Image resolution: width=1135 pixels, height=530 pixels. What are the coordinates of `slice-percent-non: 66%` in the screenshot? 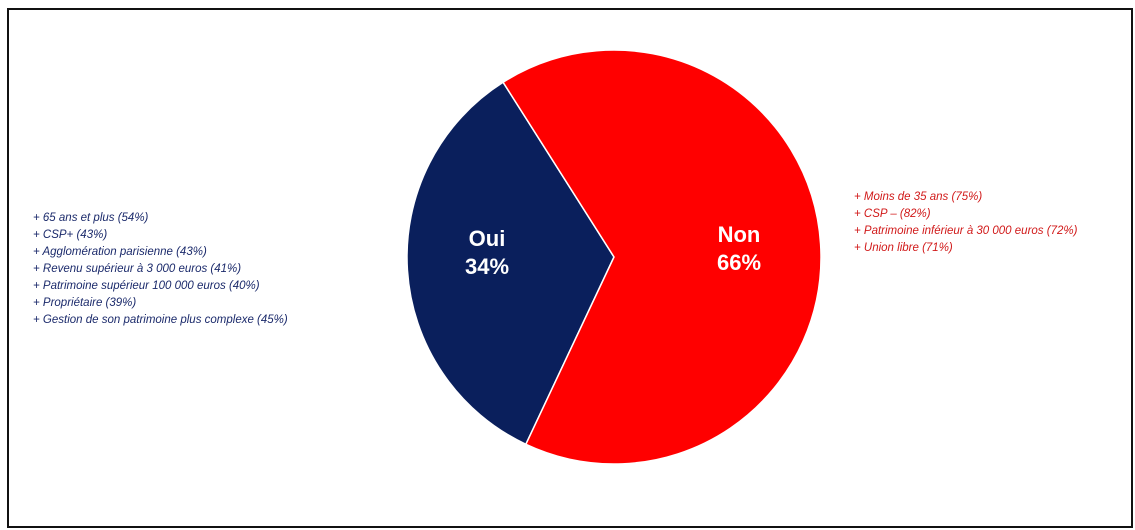 It's located at (739, 262).